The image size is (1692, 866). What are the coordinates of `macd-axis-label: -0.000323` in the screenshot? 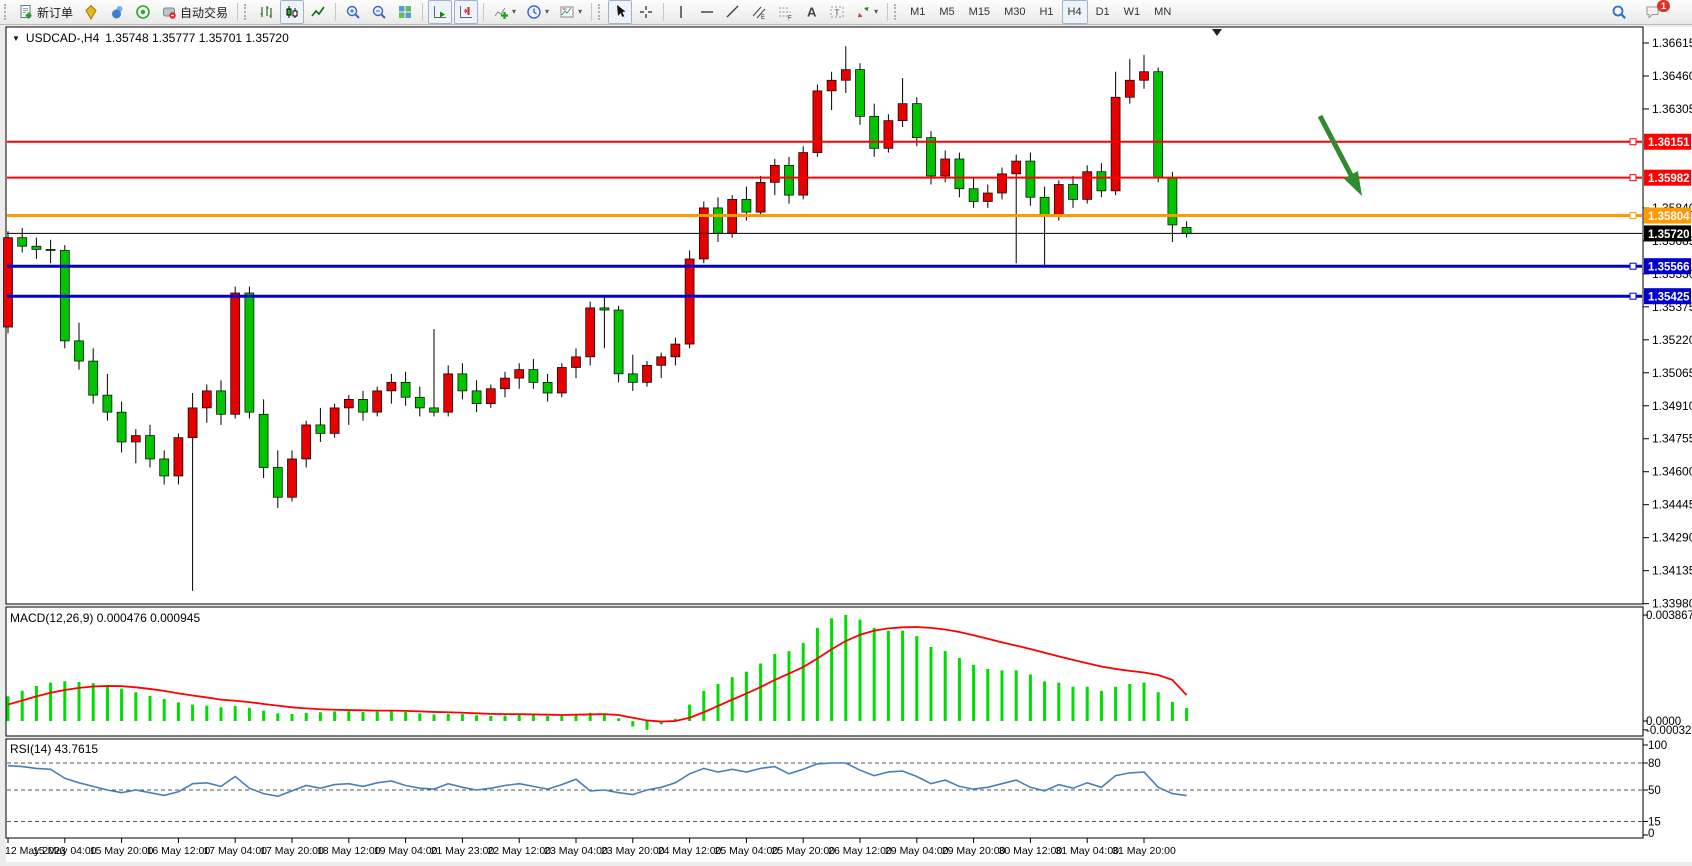 It's located at (1669, 731).